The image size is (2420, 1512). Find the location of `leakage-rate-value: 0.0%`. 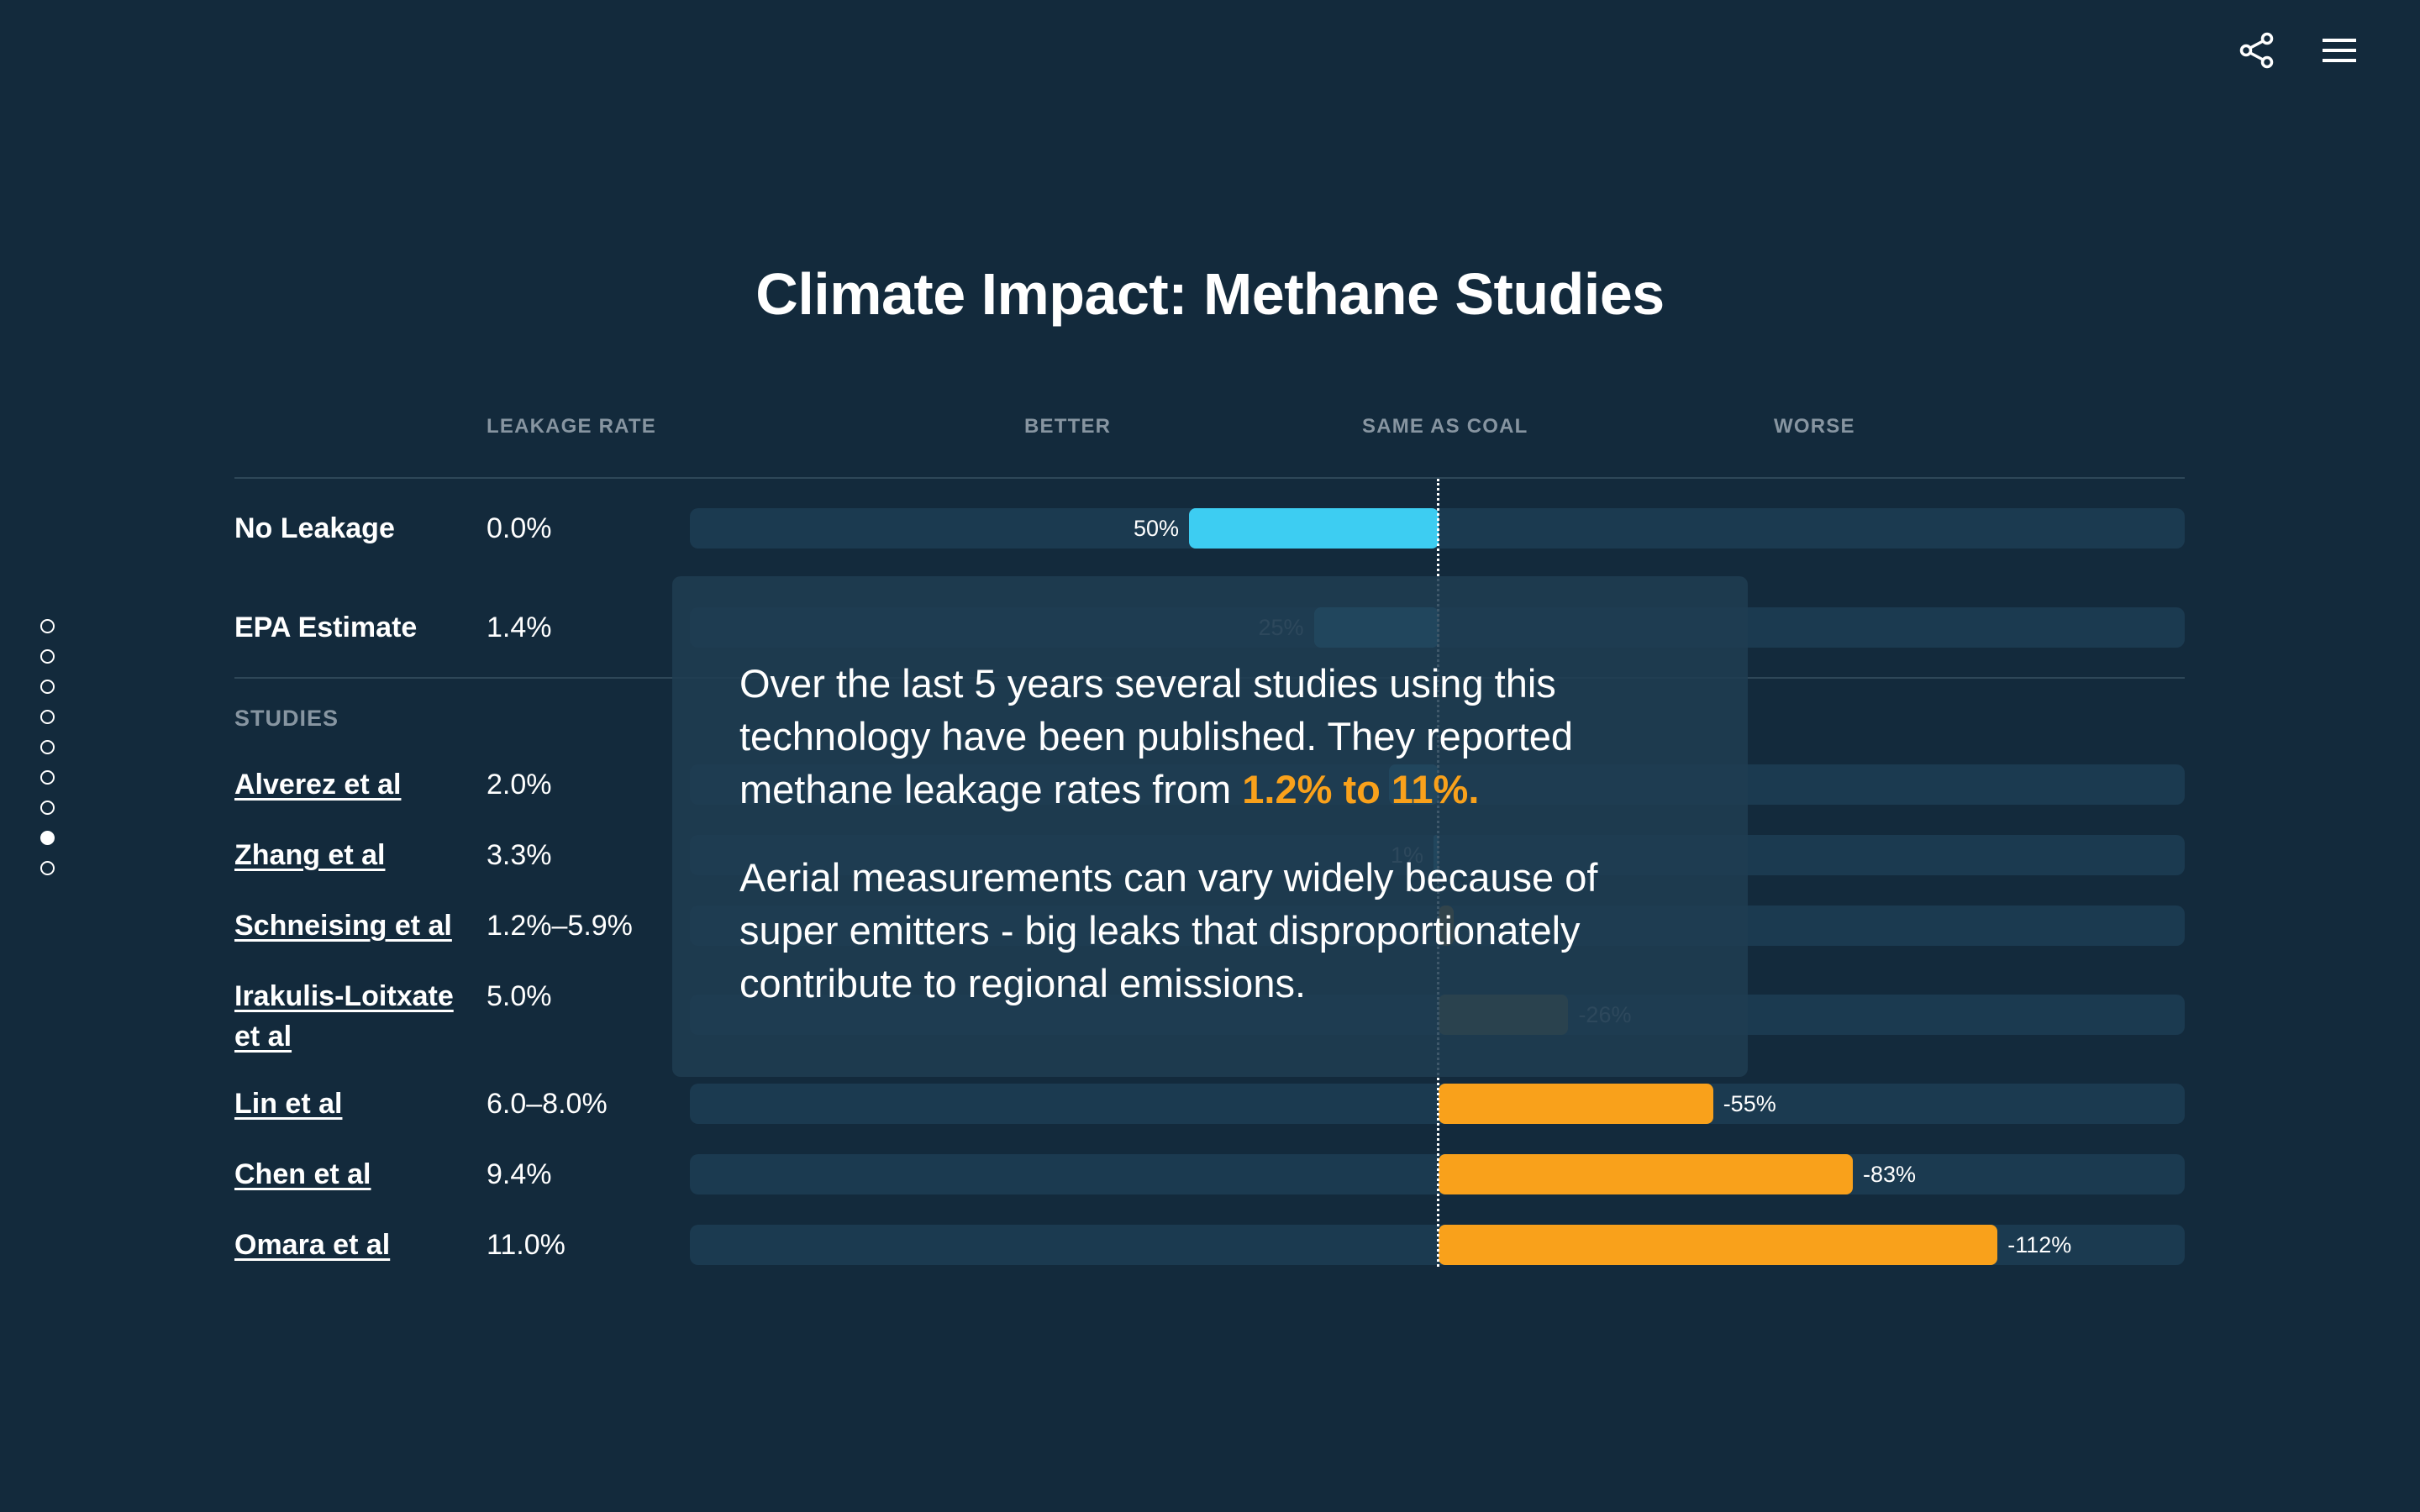

leakage-rate-value: 0.0% is located at coordinates (519, 528).